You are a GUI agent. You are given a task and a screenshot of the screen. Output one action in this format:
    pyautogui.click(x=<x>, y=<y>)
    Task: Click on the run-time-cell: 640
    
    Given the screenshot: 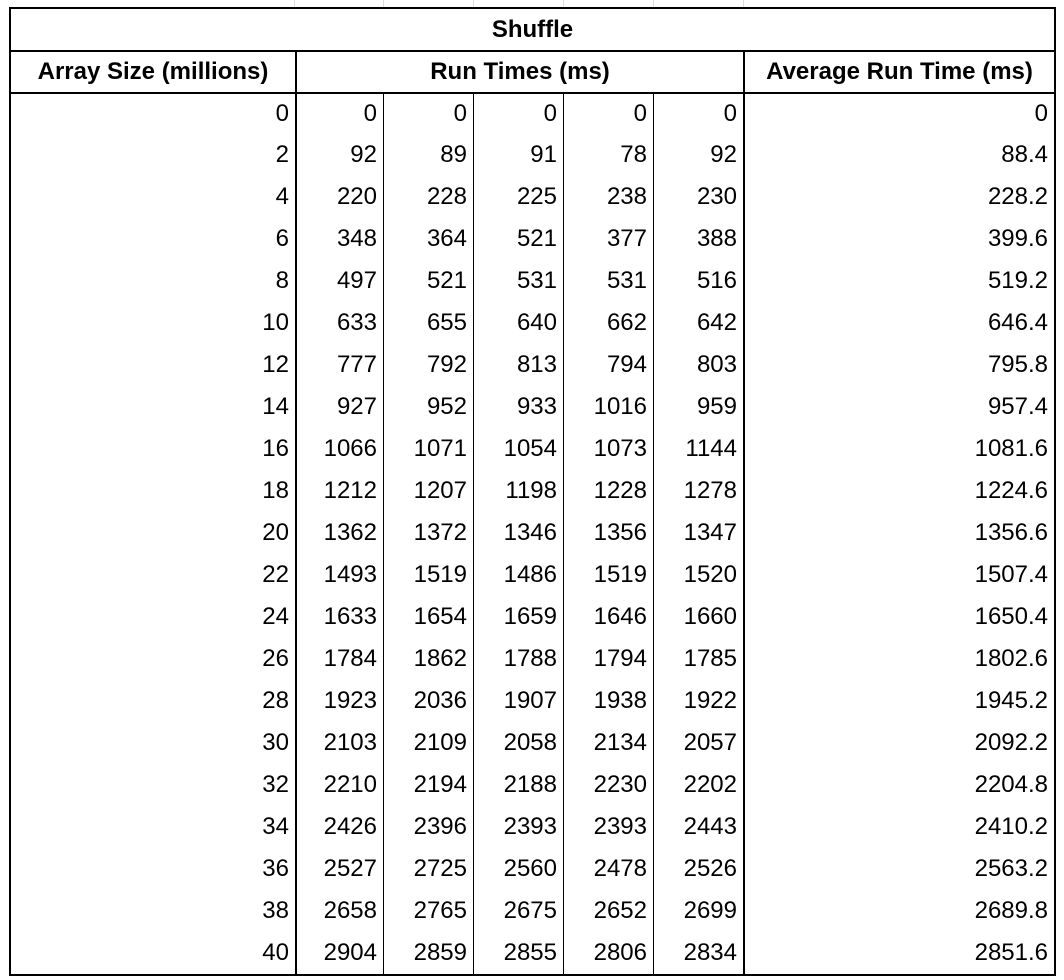 What is the action you would take?
    pyautogui.click(x=518, y=323)
    